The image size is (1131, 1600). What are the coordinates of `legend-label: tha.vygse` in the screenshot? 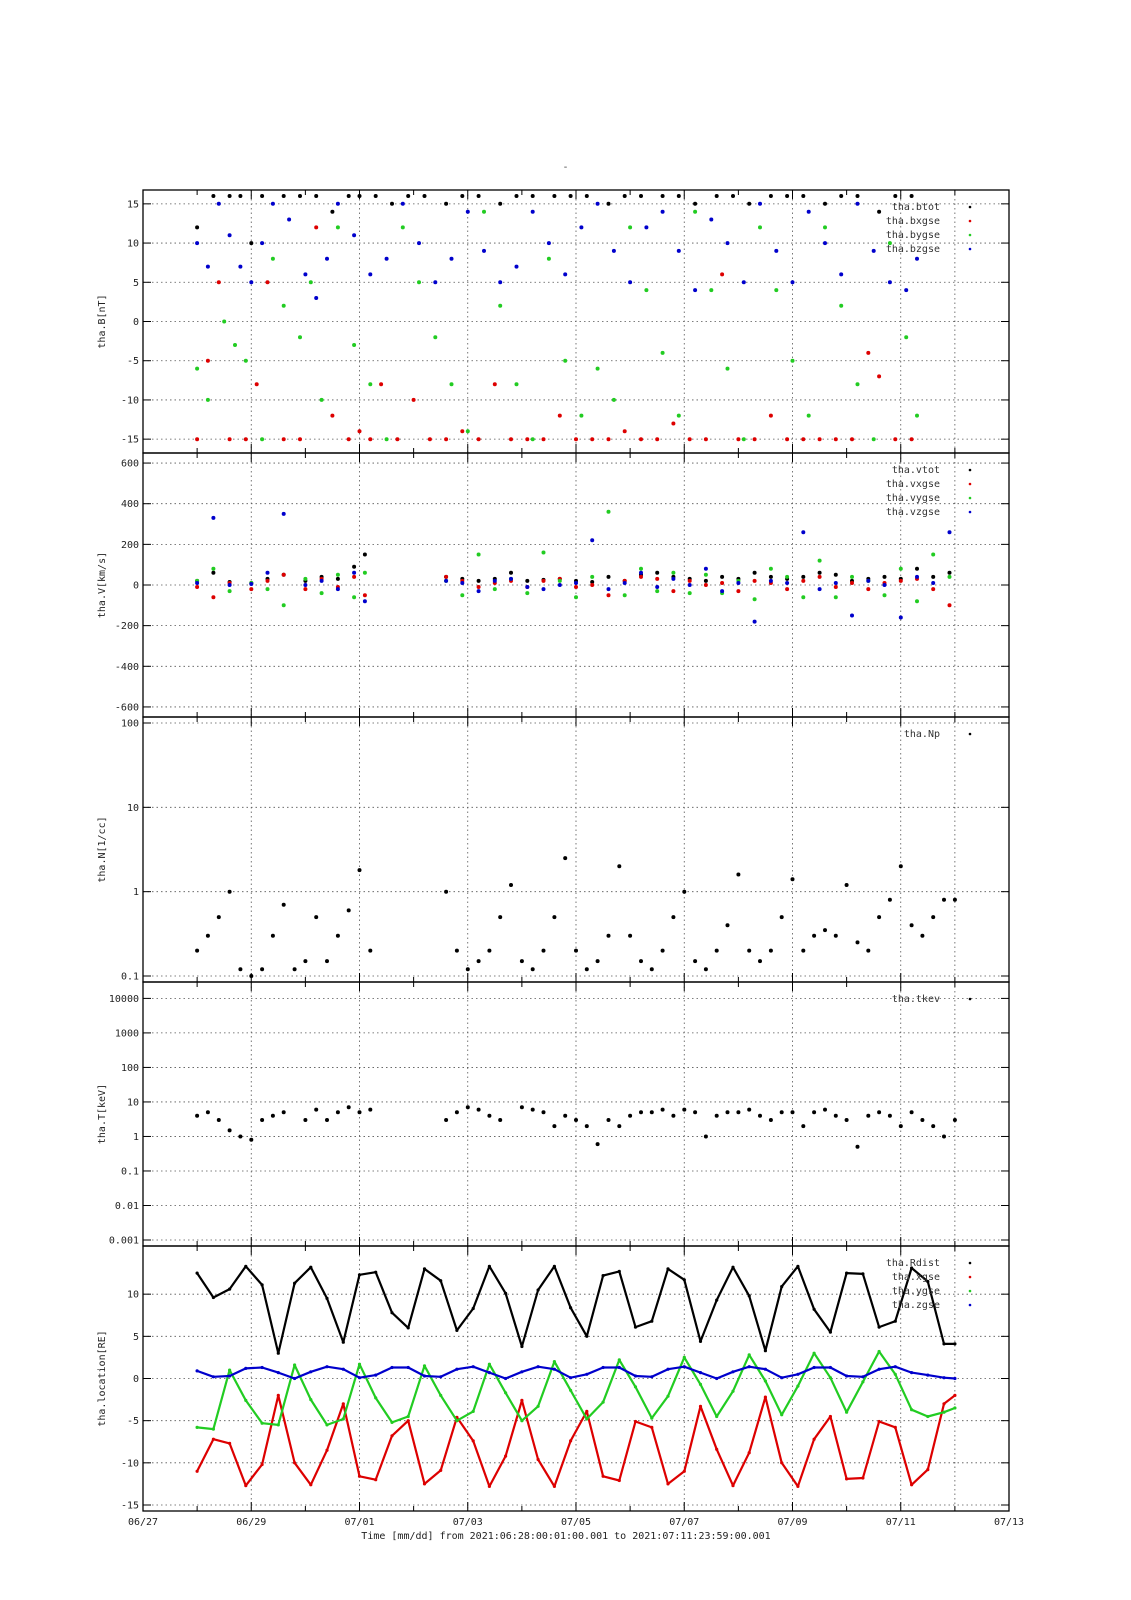 It's located at (913, 498).